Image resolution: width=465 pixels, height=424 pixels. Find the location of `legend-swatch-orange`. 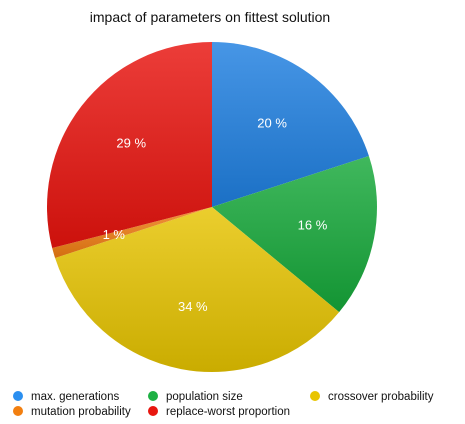

legend-swatch-orange is located at coordinates (18, 411).